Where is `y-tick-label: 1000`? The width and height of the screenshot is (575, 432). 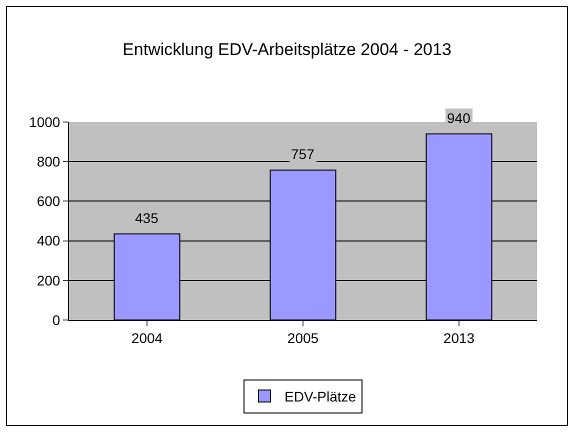
y-tick-label: 1000 is located at coordinates (44, 122).